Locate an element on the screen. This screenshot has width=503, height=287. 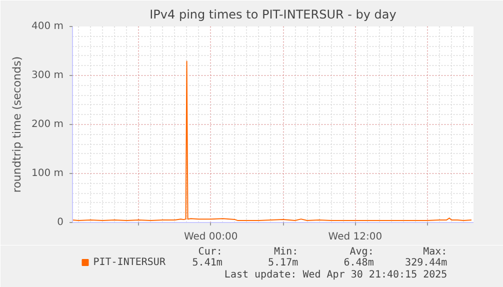
y-tick-label: 400 m is located at coordinates (47, 26).